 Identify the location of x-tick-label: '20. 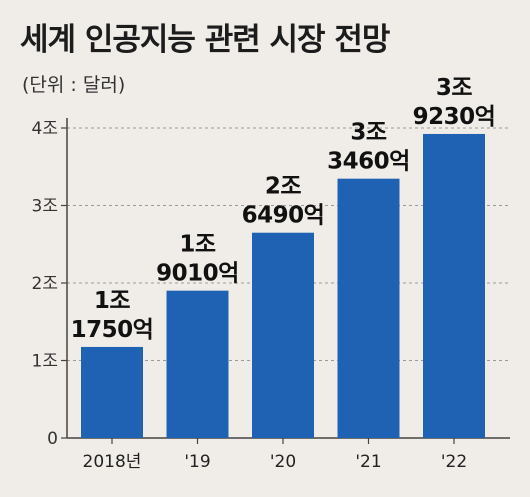
(283, 462).